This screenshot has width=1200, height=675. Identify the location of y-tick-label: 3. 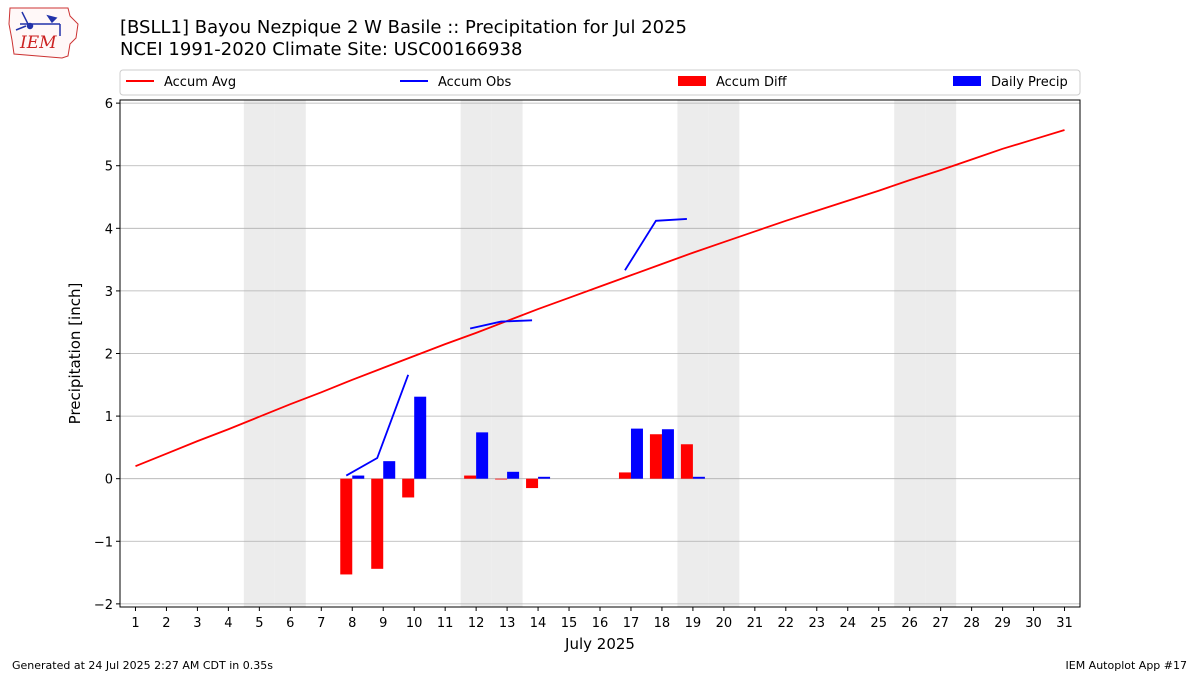
(109, 292).